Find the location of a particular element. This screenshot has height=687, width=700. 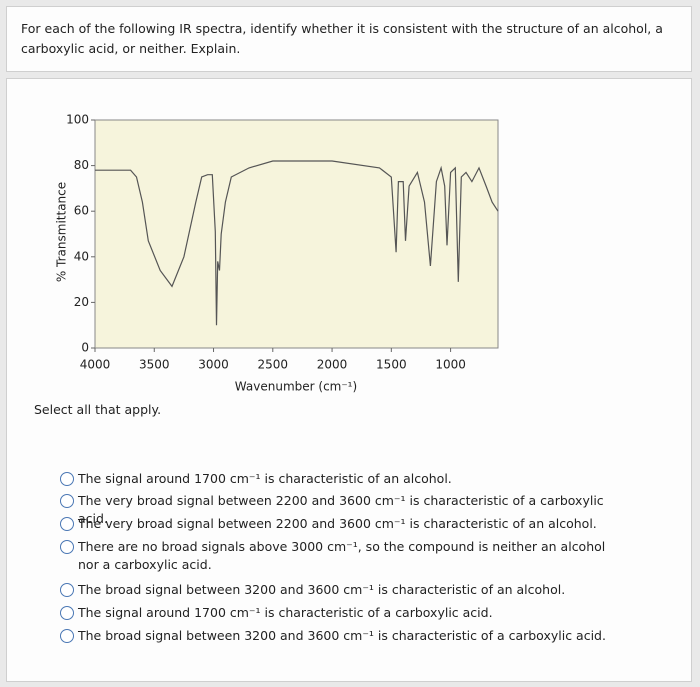

x-tick-label: 4000 is located at coordinates (95, 365).